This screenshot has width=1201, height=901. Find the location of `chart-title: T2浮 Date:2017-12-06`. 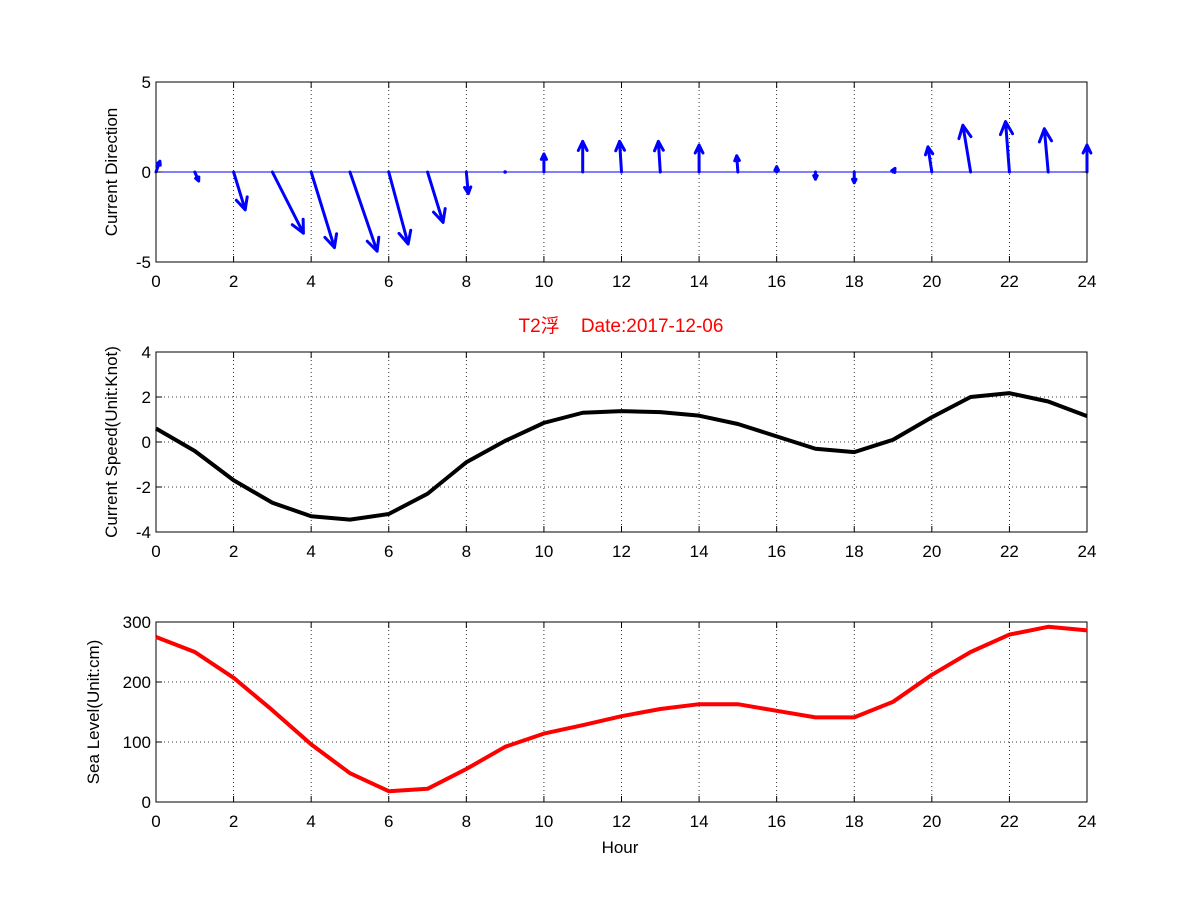

chart-title: T2浮 Date:2017-12-06 is located at coordinates (621, 326).